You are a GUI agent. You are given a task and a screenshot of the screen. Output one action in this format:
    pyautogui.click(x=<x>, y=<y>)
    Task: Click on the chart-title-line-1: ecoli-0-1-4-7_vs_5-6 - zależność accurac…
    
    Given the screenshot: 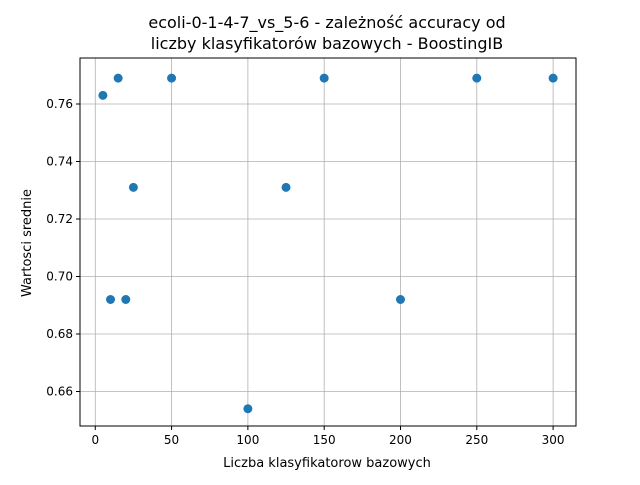 What is the action you would take?
    pyautogui.click(x=326, y=23)
    